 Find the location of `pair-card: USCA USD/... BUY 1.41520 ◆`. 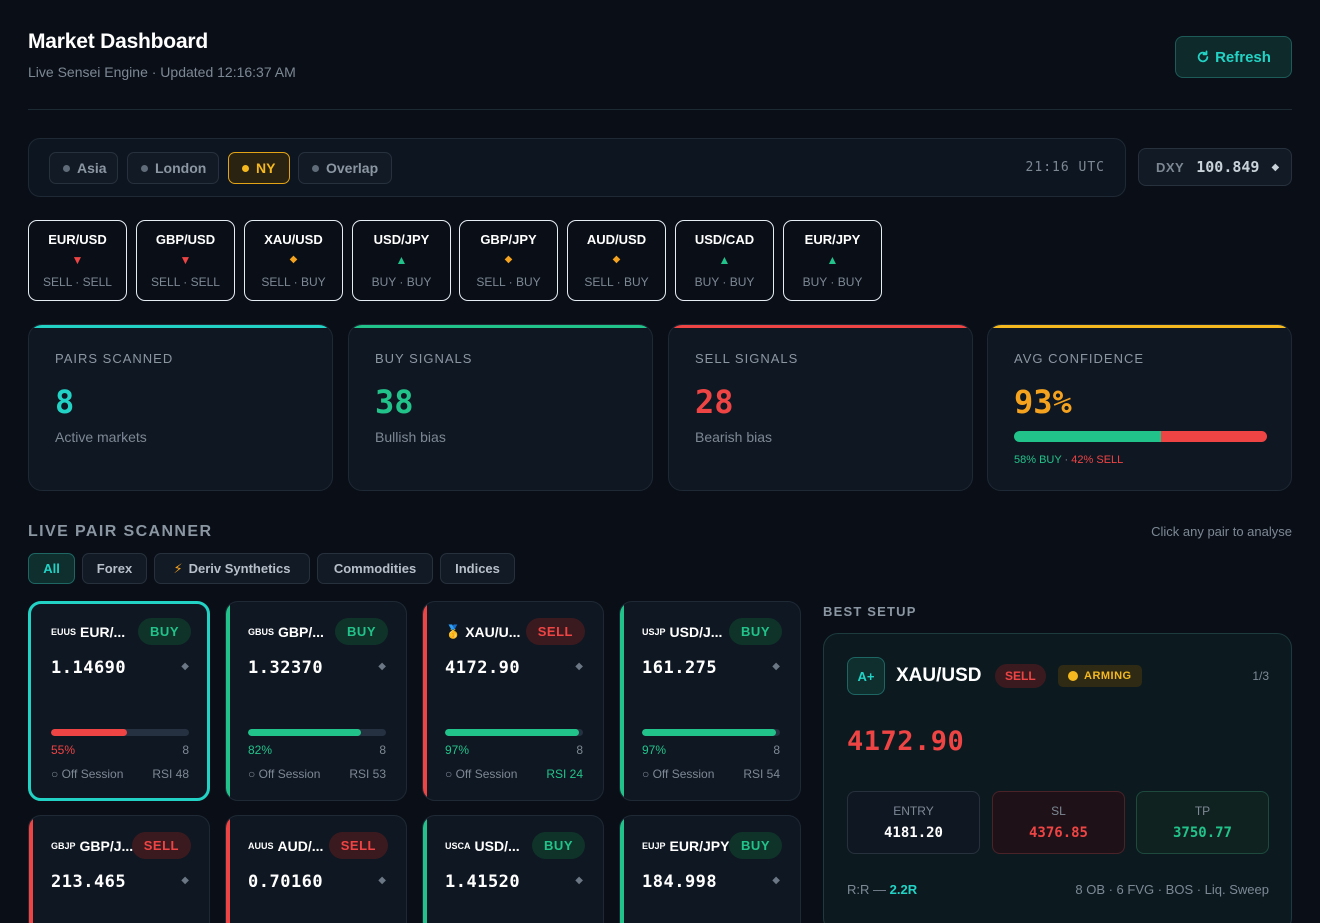

pair-card: USCA USD/... BUY 1.41520 ◆ is located at coordinates (513, 869).